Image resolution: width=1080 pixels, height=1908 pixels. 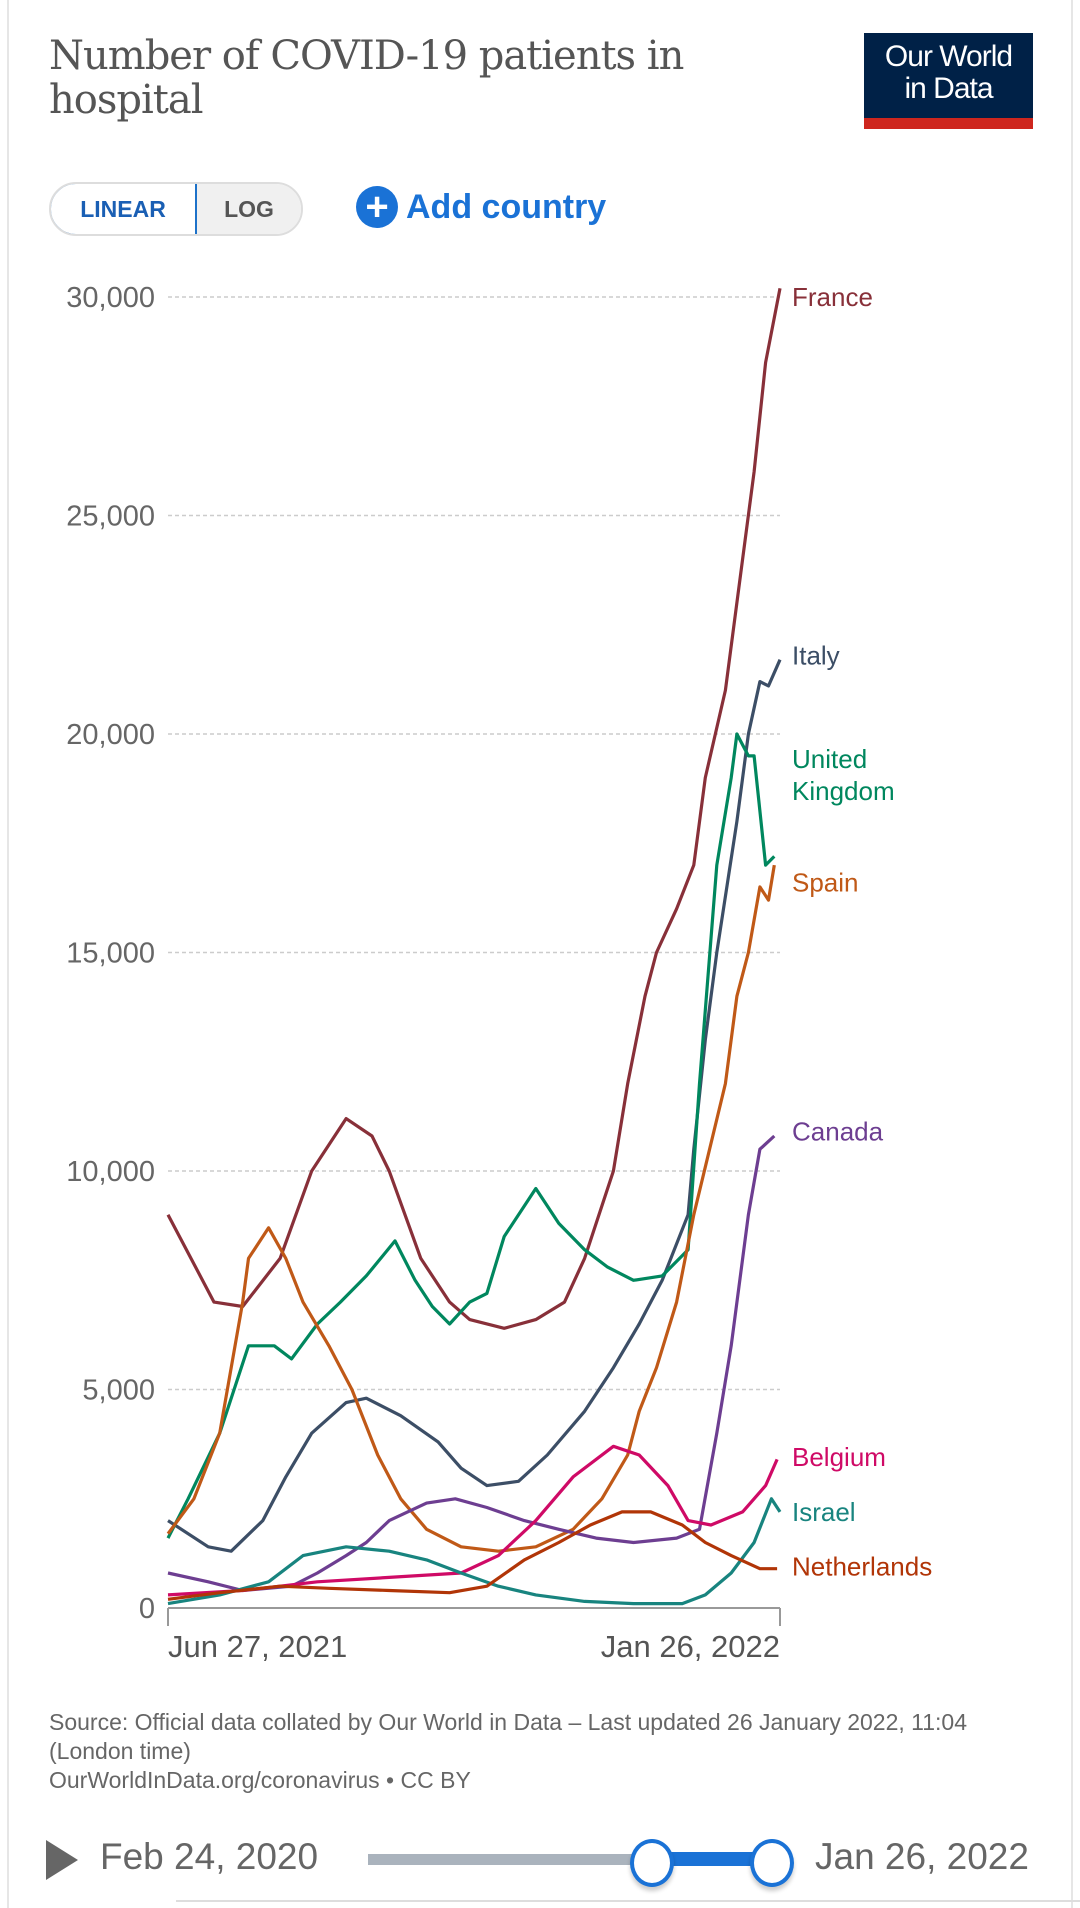 What do you see at coordinates (124, 209) in the screenshot?
I see `linear-scale-button: LINEAR` at bounding box center [124, 209].